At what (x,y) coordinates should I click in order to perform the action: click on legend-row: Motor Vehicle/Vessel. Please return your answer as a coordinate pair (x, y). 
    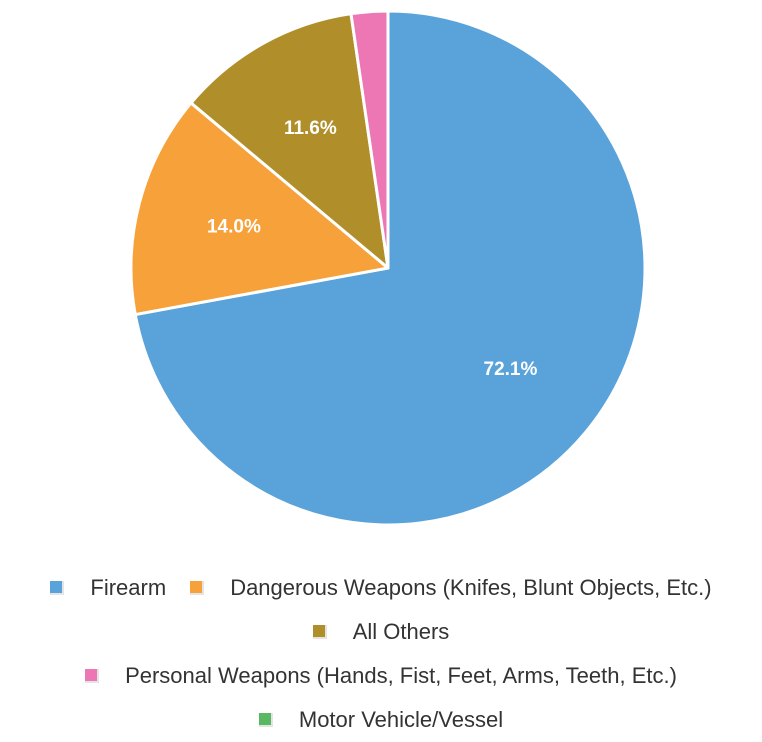
    Looking at the image, I should click on (381, 720).